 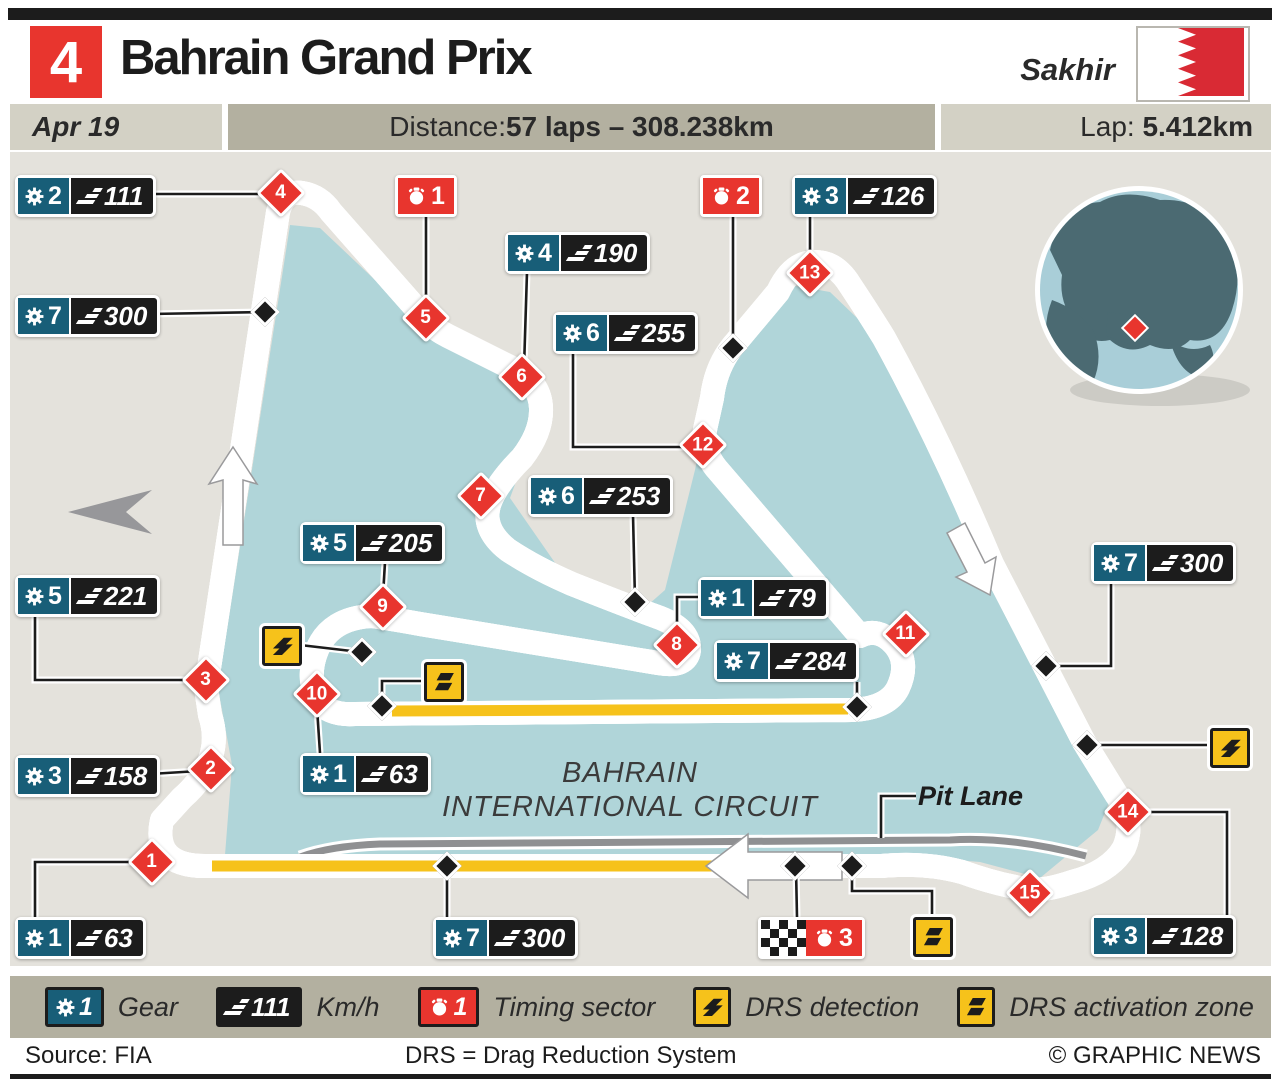 What do you see at coordinates (65, 1007) in the screenshot?
I see `gear-icon` at bounding box center [65, 1007].